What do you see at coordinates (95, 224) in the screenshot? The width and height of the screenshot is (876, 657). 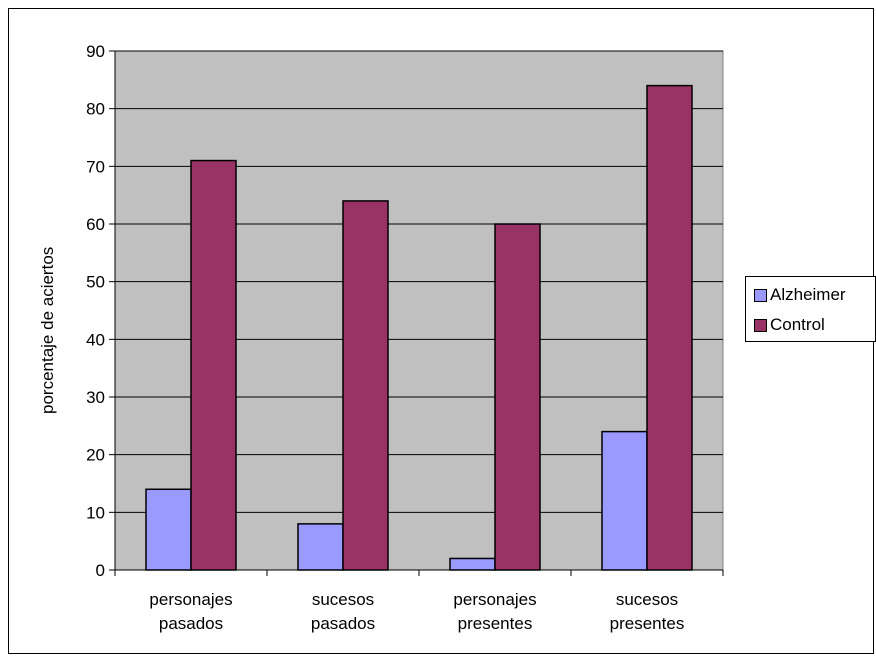 I see `y-tick-label: 60` at bounding box center [95, 224].